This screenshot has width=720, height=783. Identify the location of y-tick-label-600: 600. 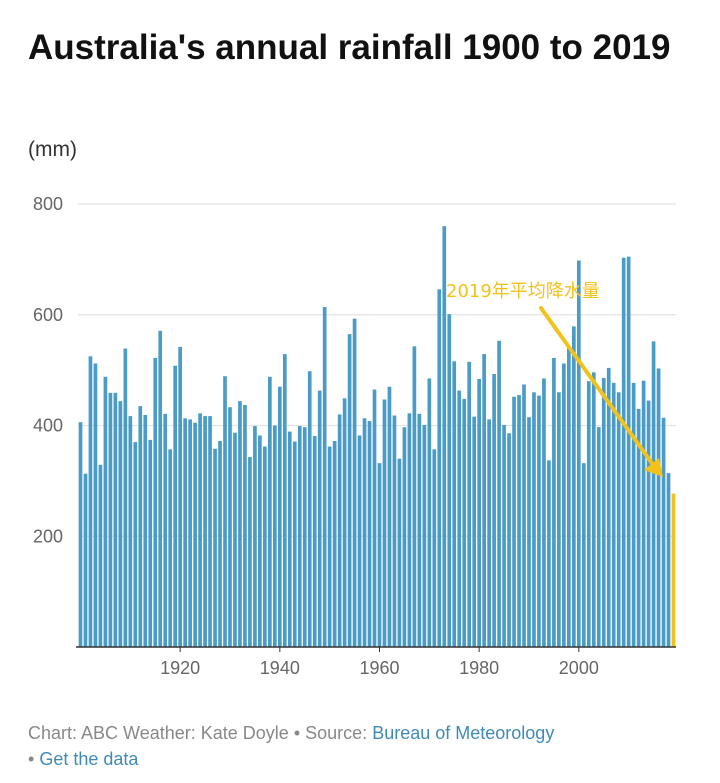
(48, 315).